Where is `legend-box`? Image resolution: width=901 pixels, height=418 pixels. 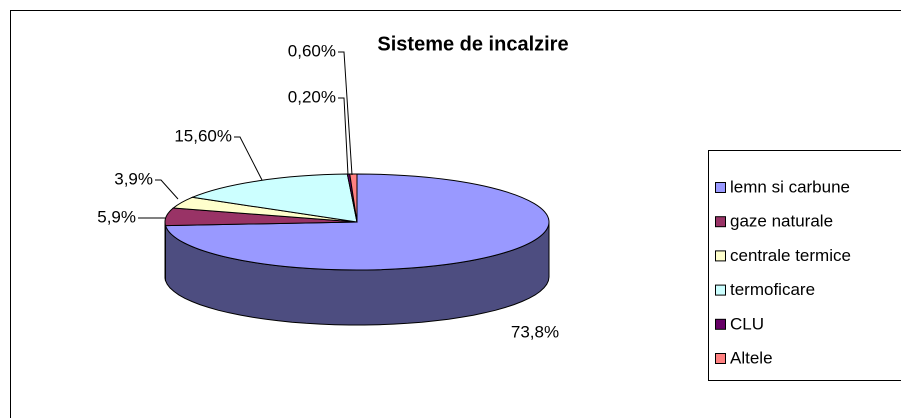
legend-box is located at coordinates (804, 265).